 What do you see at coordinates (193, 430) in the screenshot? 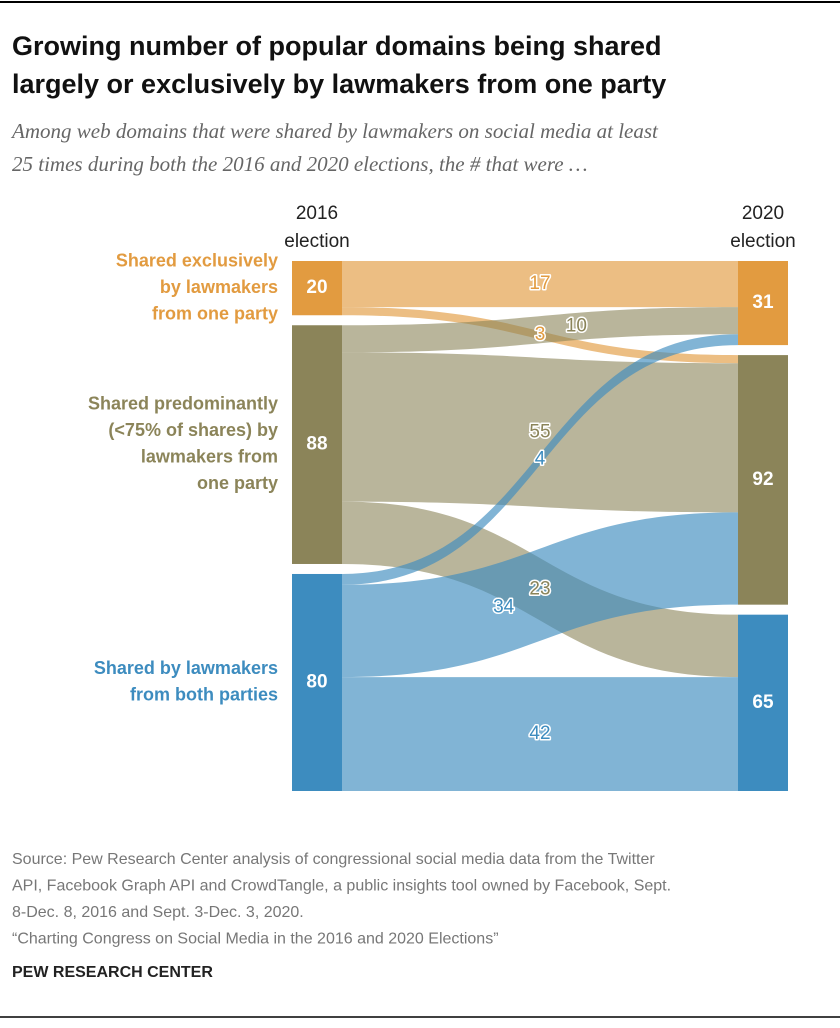
I see `category-label: (<75% of shares) by` at bounding box center [193, 430].